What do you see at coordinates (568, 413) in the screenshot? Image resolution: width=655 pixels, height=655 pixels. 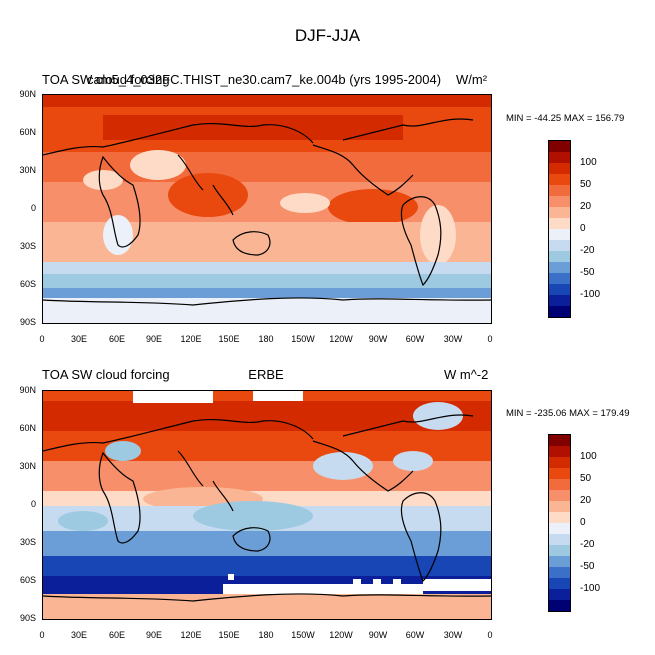 I see `min-max-stats: MIN = -235.06 MAX = 179.49` at bounding box center [568, 413].